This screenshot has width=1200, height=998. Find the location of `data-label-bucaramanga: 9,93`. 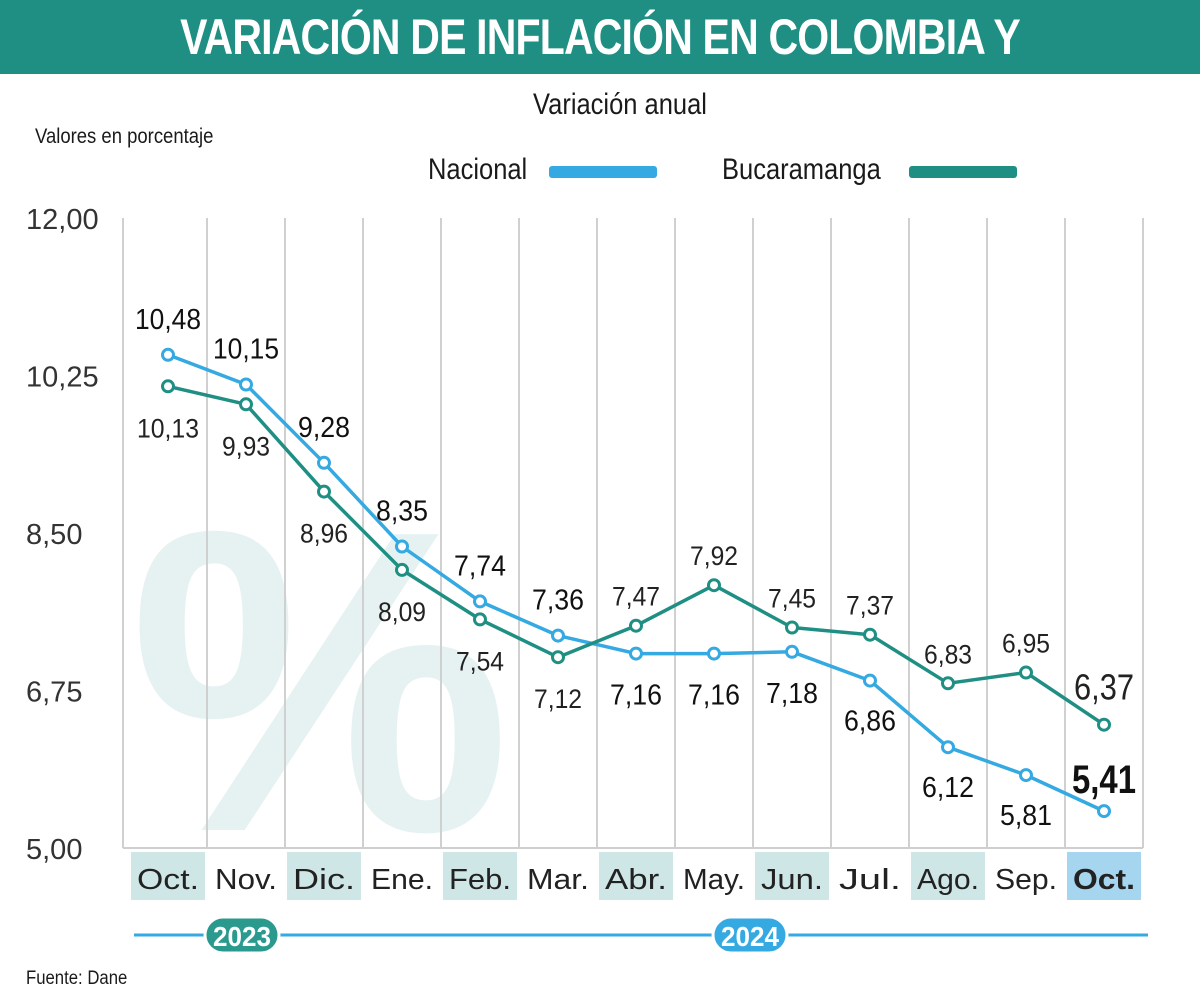

data-label-bucaramanga: 9,93 is located at coordinates (246, 446).